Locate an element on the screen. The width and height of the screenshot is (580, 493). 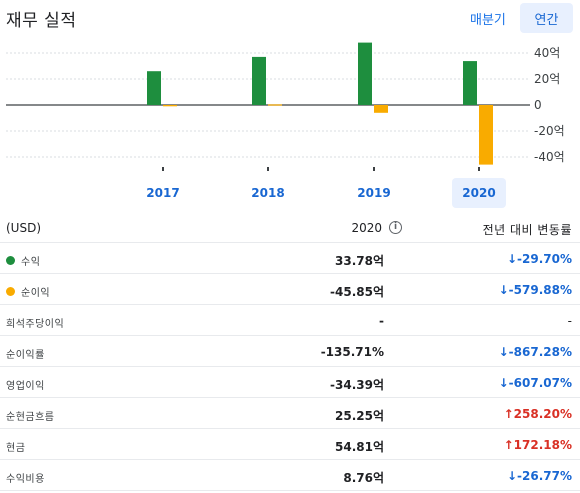
row-value: -34.39억 is located at coordinates (357, 385).